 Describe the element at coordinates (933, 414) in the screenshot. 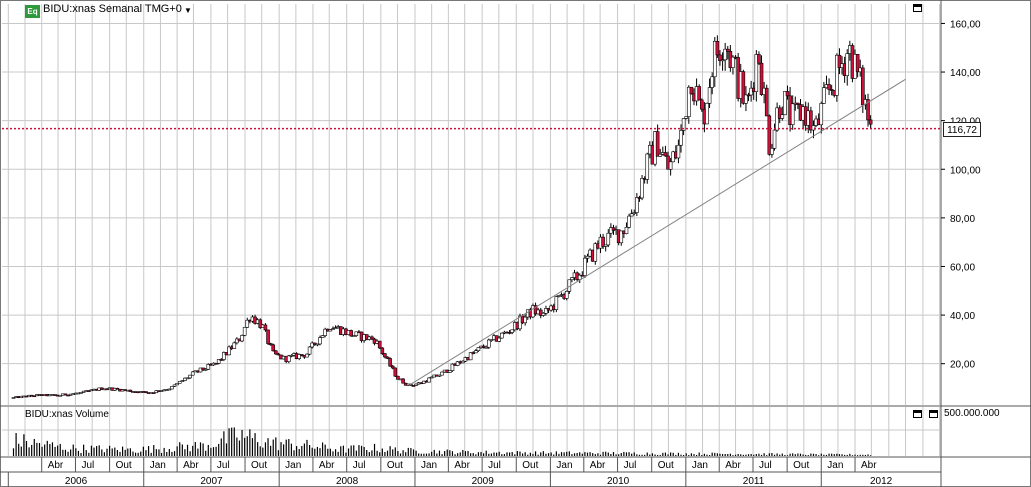

I see `minimize-volume-panel-button` at that location.